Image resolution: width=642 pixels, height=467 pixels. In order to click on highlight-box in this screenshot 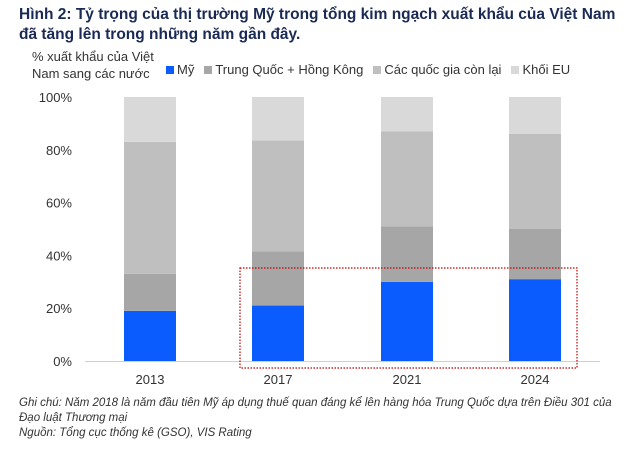, I will do `click(408, 318)`.